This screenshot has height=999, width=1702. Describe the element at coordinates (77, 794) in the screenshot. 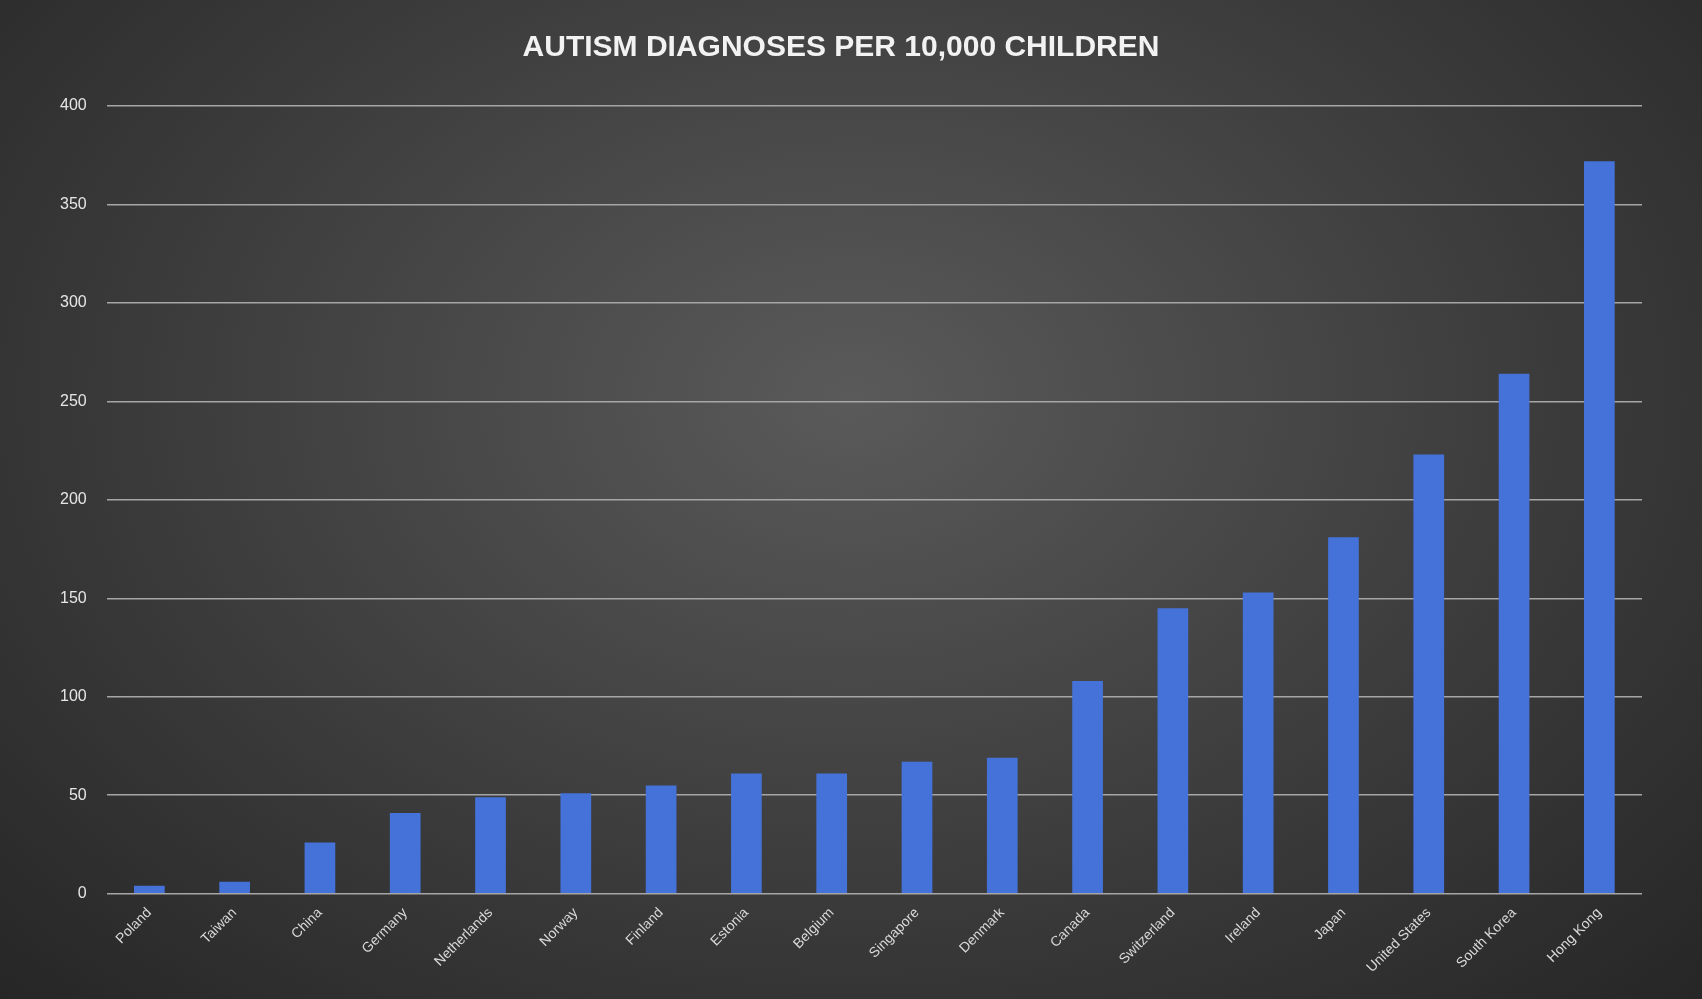

I see `y-tick-label: 50` at that location.